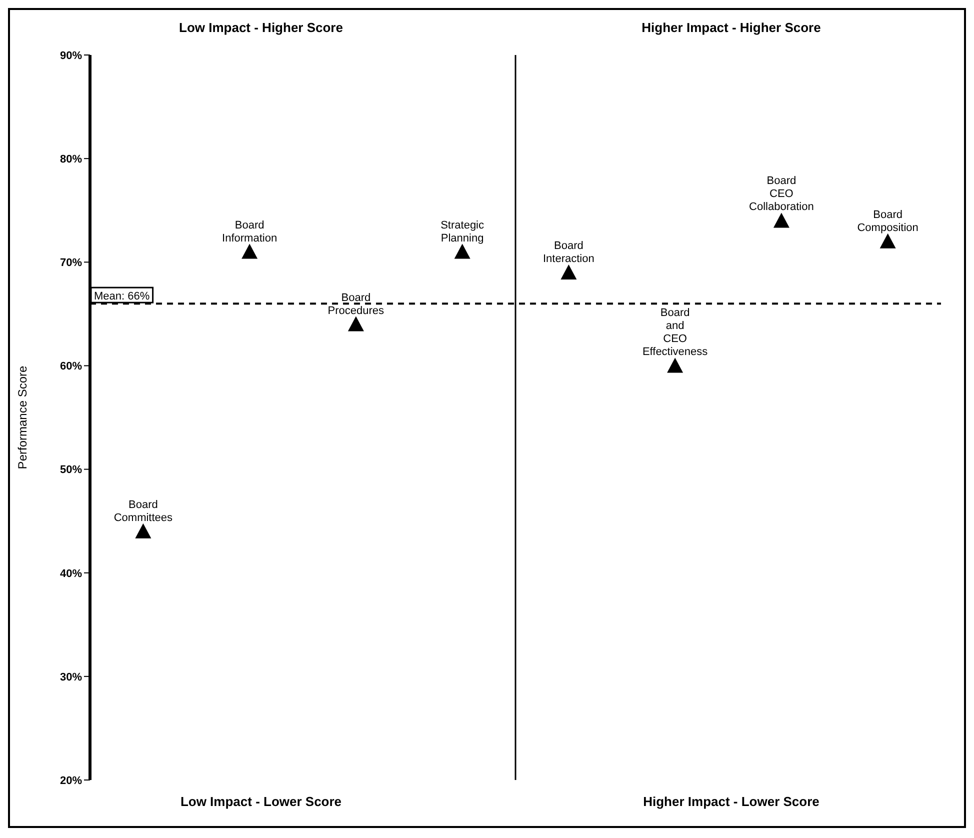 The height and width of the screenshot is (838, 974). What do you see at coordinates (356, 304) in the screenshot?
I see `series-label: Board Procedures` at bounding box center [356, 304].